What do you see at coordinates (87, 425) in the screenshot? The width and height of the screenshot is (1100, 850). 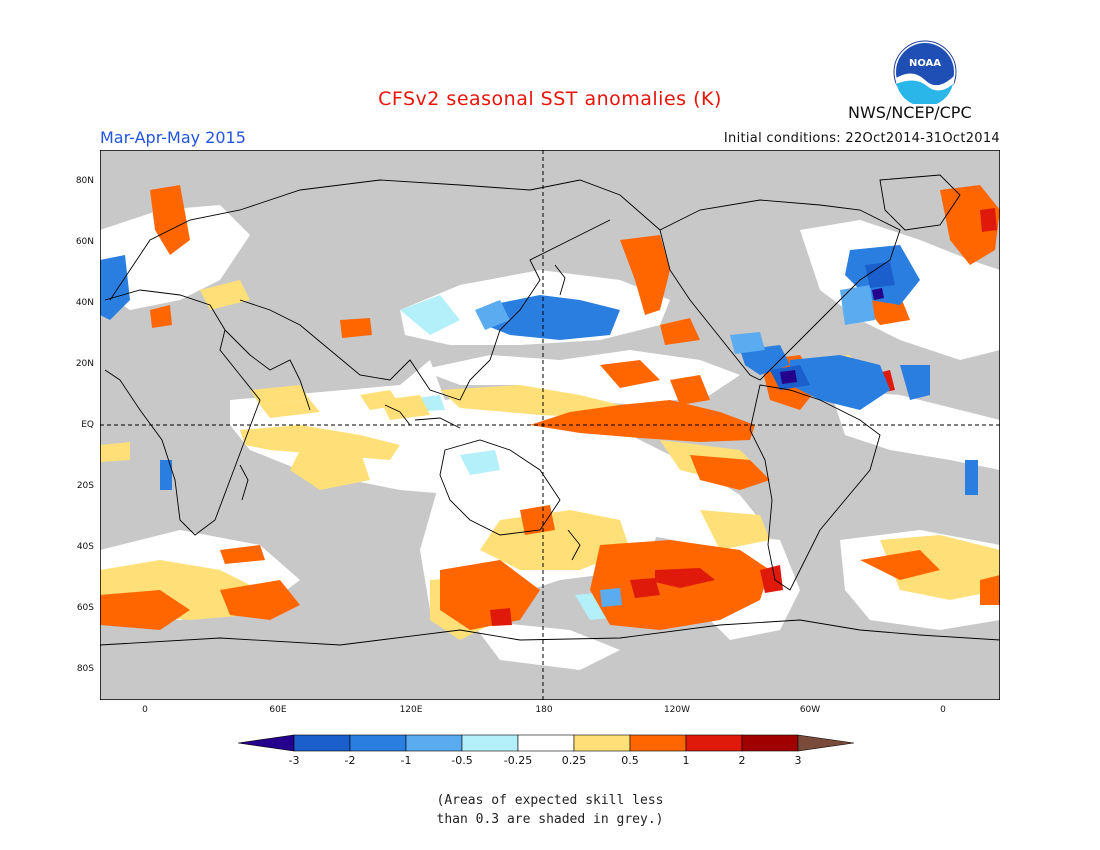 I see `y-tick-eq: EQ` at bounding box center [87, 425].